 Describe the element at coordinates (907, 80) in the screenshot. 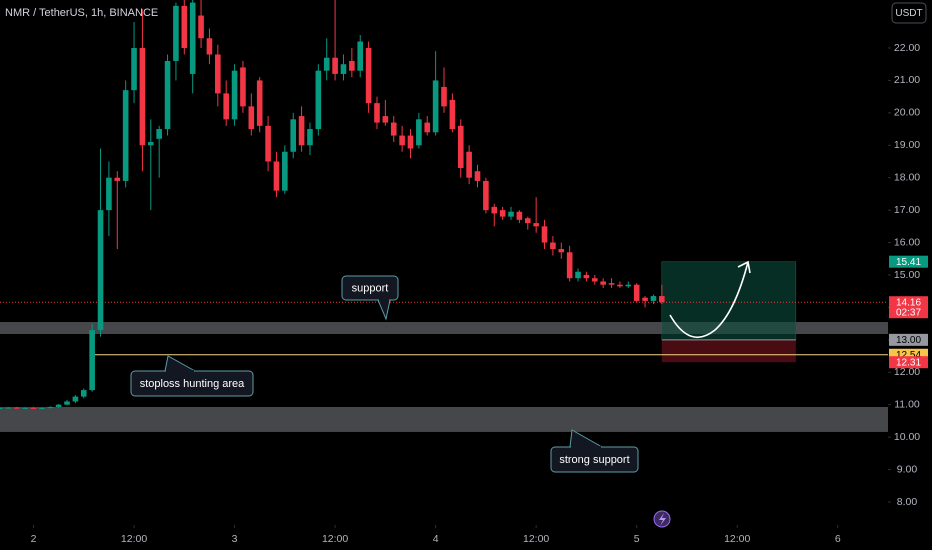

I see `y-tick-label: 21.00` at that location.